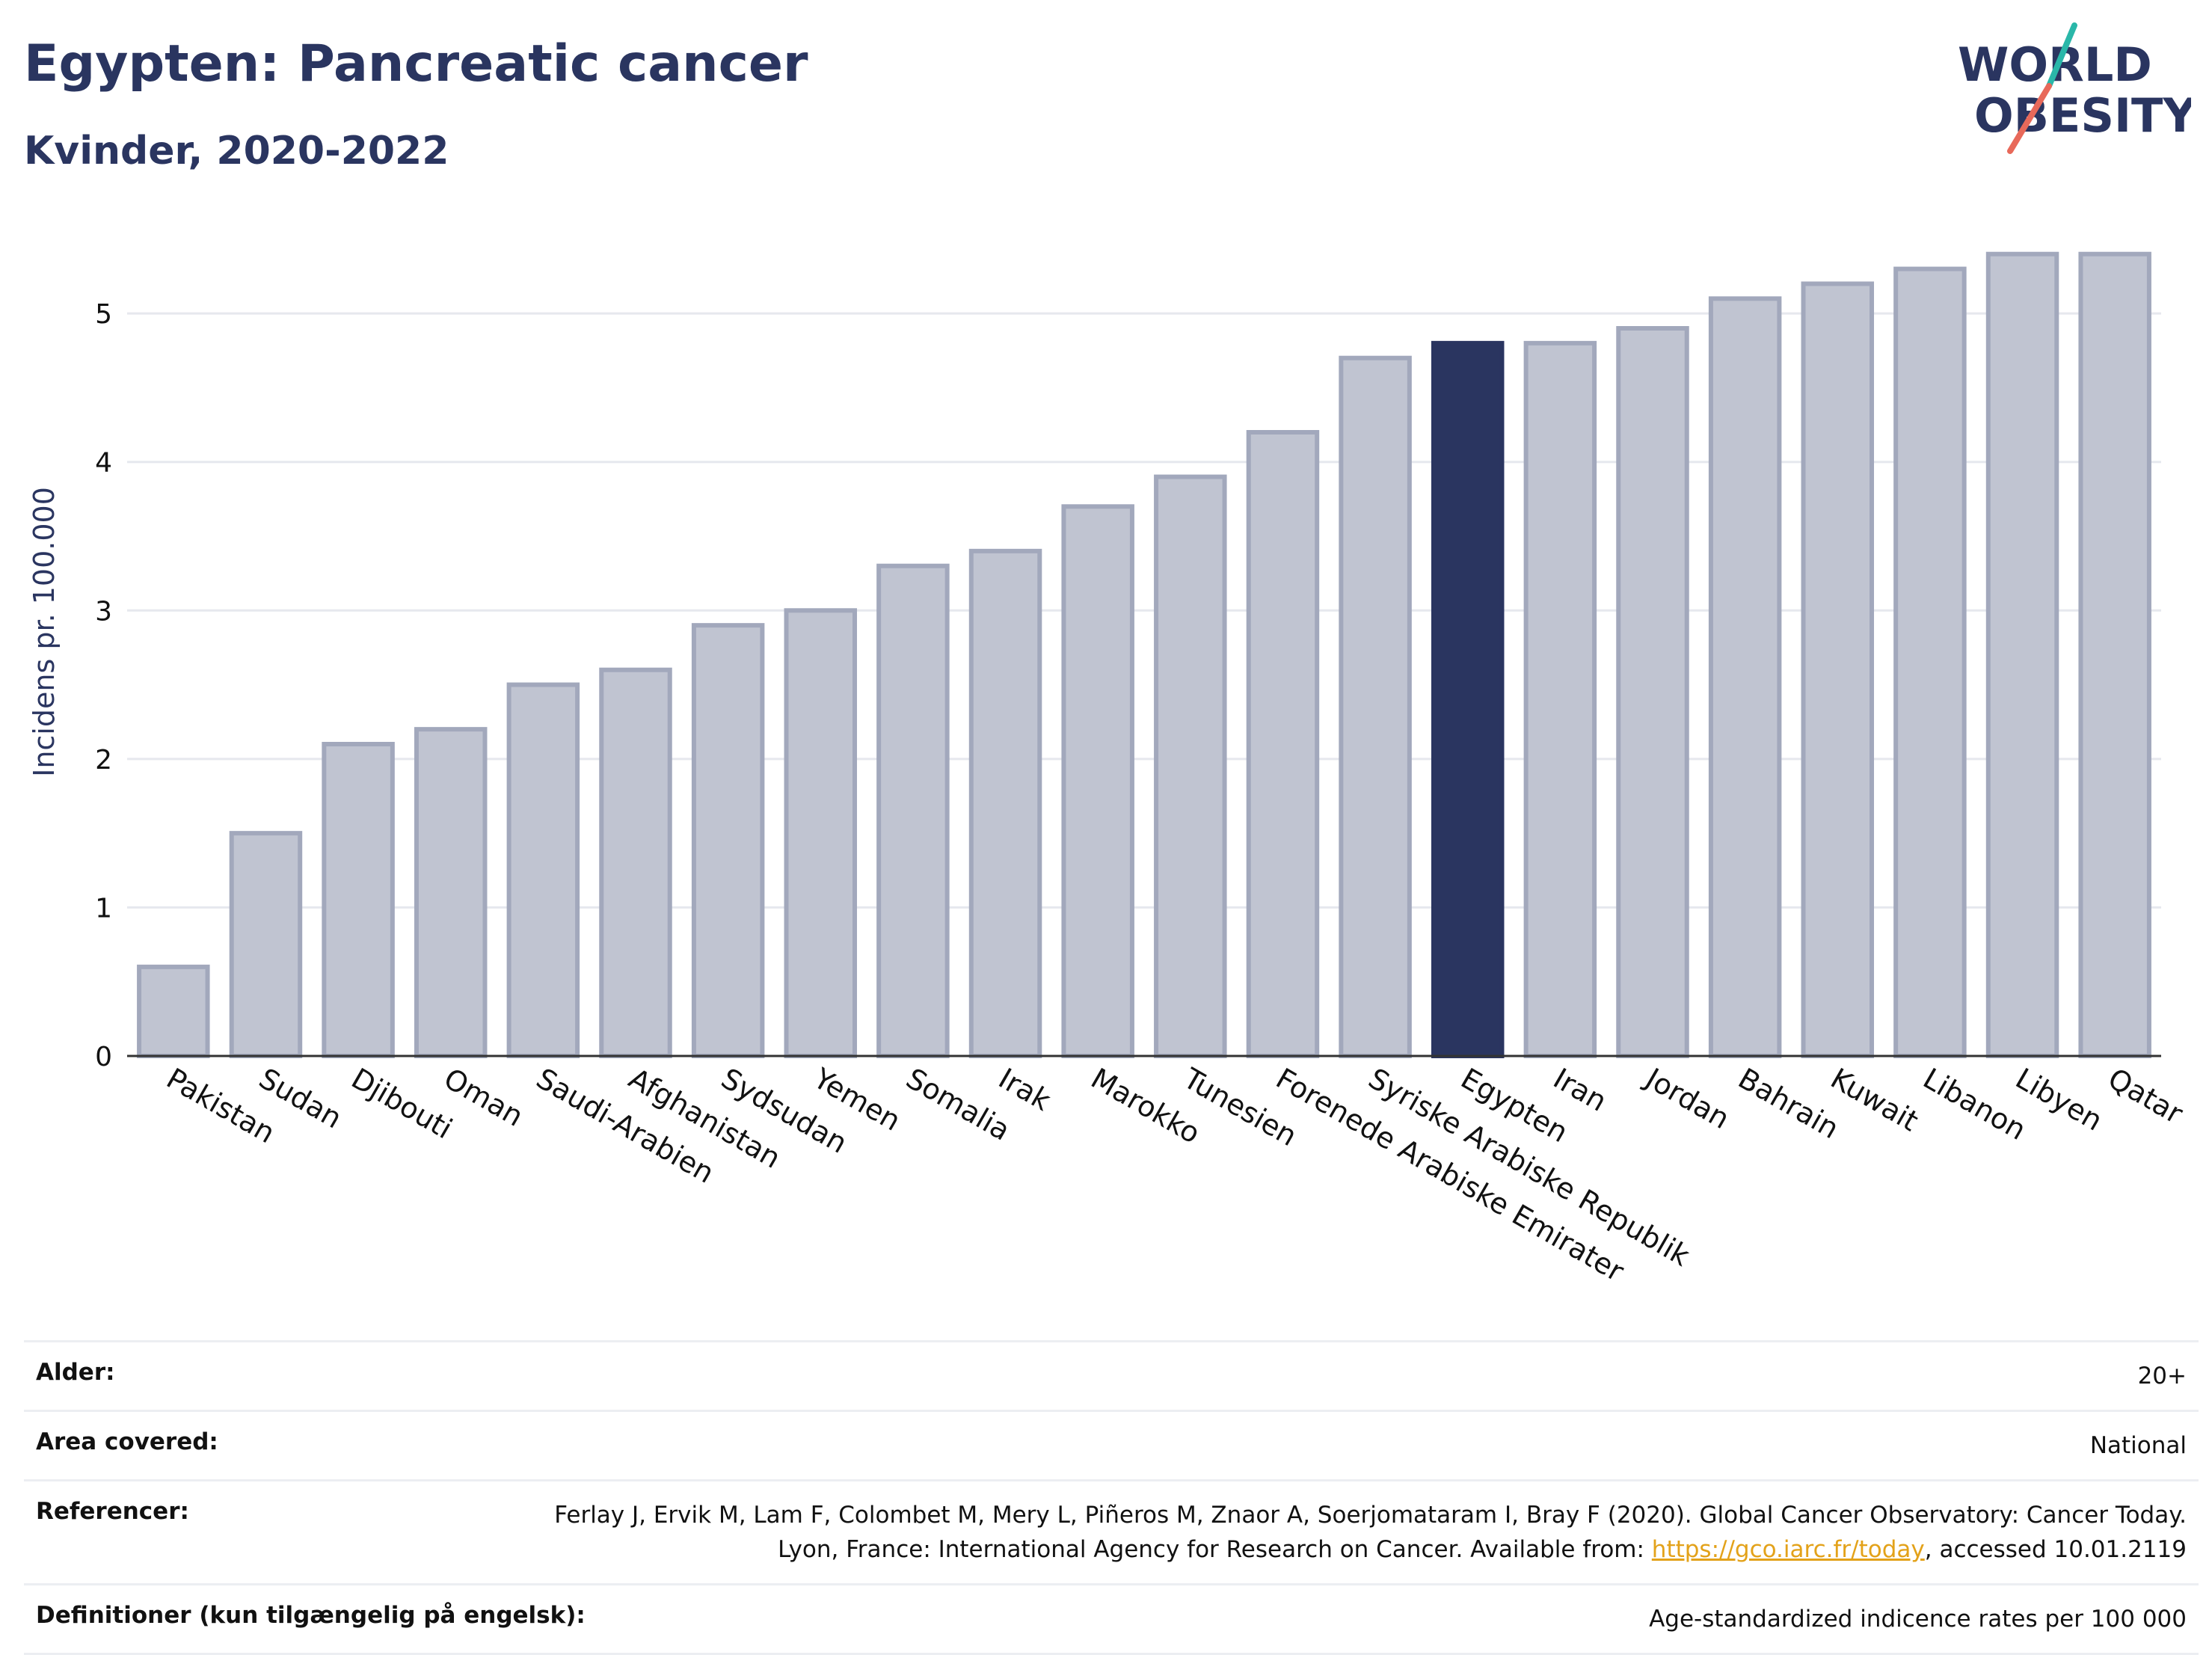 The width and height of the screenshot is (2212, 1655). I want to click on bar-yemen, so click(821, 833).